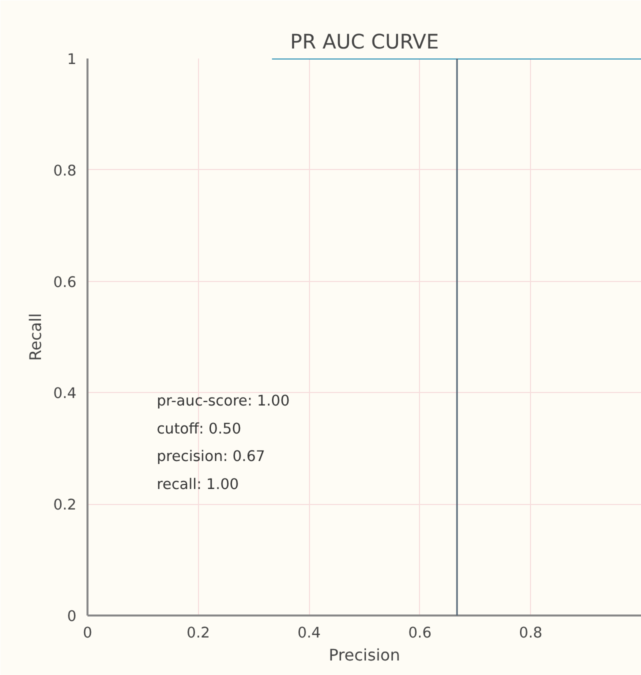 This screenshot has height=675, width=641. Describe the element at coordinates (199, 429) in the screenshot. I see `annotation: cutoff: 0.50` at that location.